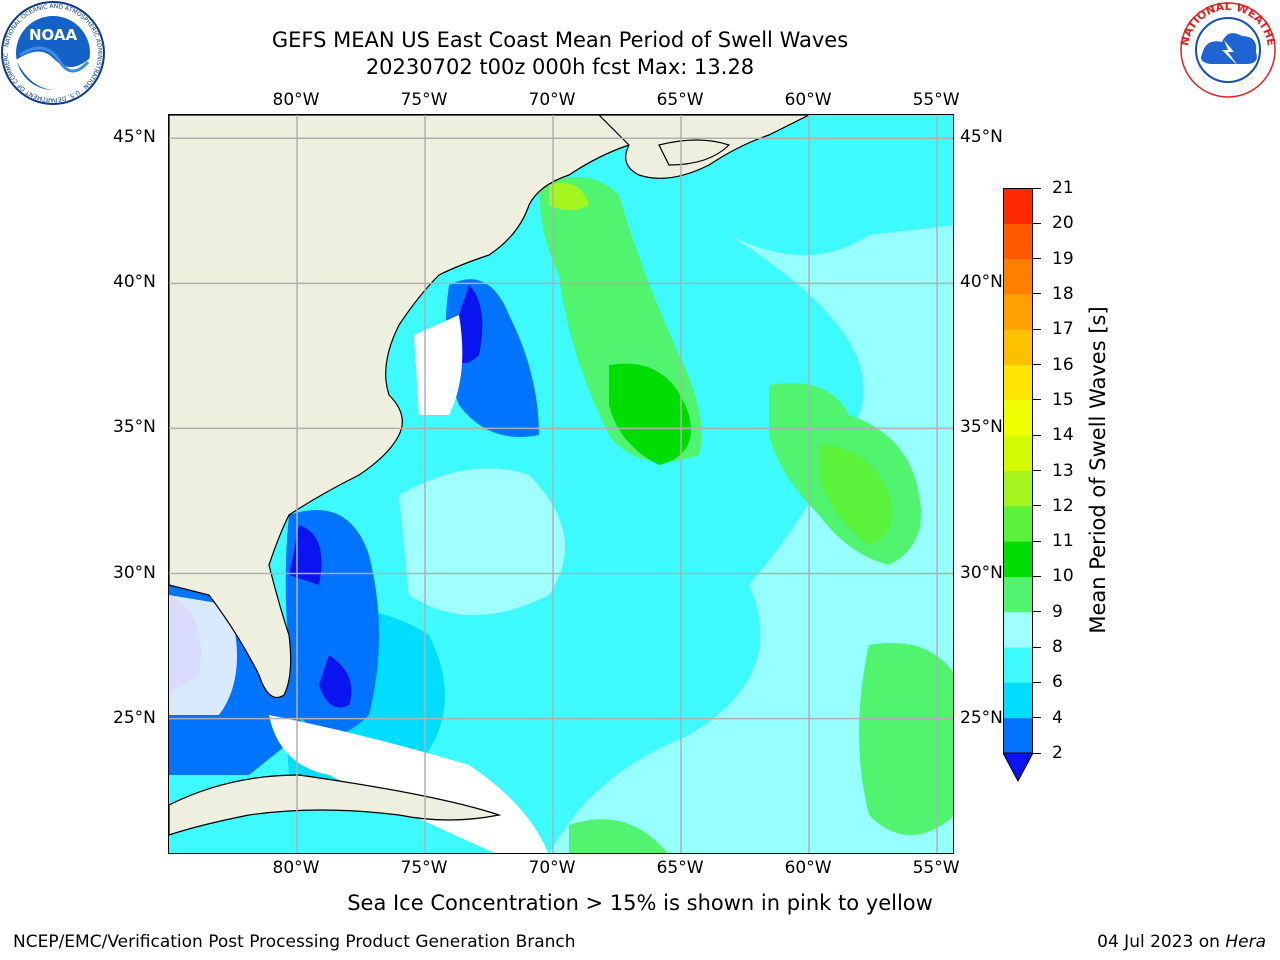 Image resolution: width=1280 pixels, height=960 pixels. Describe the element at coordinates (552, 100) in the screenshot. I see `lon-label-top: 70°W` at that location.